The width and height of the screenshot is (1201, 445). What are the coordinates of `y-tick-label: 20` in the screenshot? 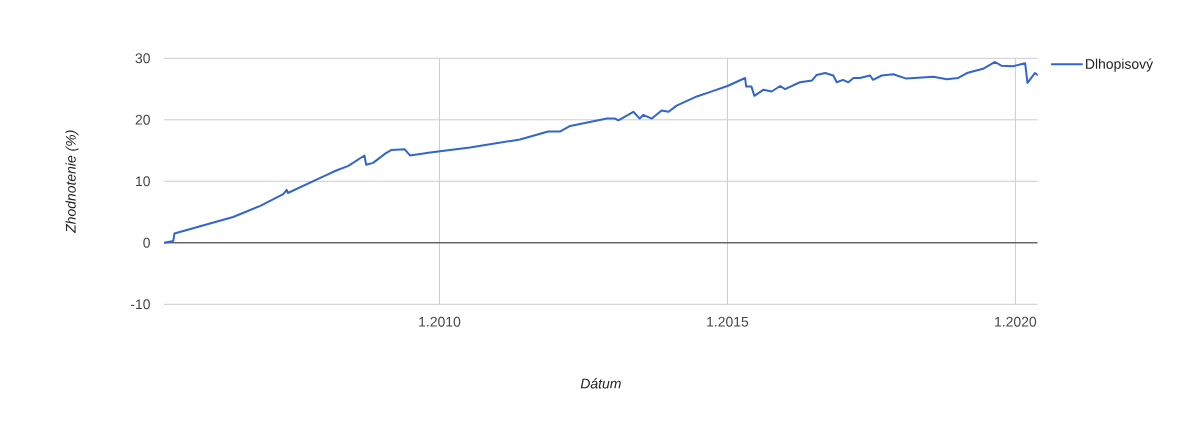 It's located at (142, 119).